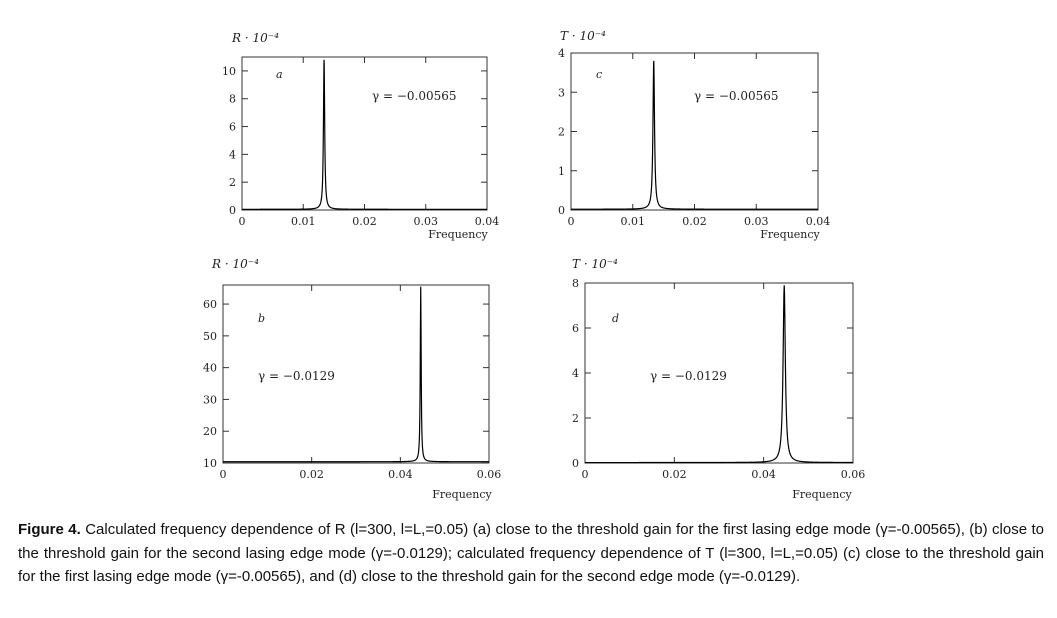 This screenshot has height=618, width=1057. I want to click on y-tick-label: 30, so click(210, 399).